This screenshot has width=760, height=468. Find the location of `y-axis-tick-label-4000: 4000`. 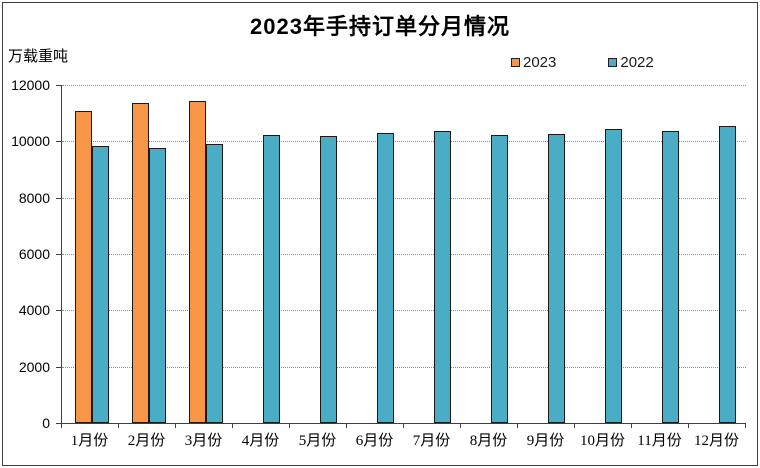

y-axis-tick-label-4000: 4000 is located at coordinates (34, 310).